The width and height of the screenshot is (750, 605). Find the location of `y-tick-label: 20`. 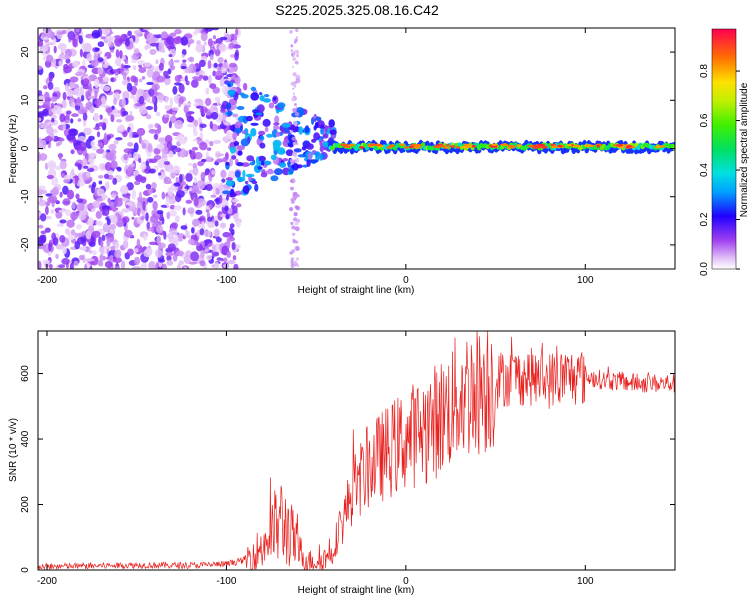

y-tick-label: 20 is located at coordinates (25, 52).